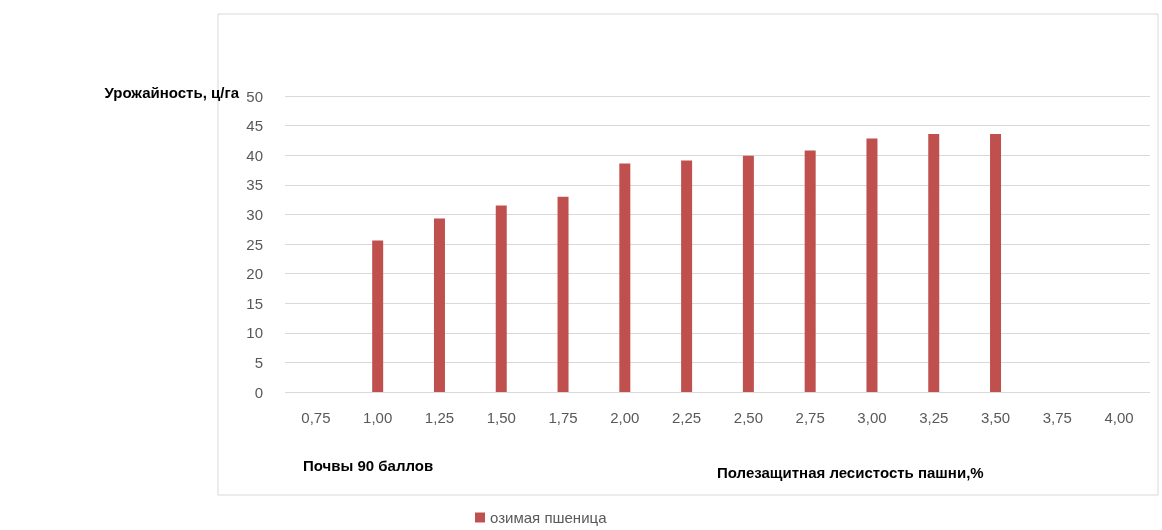 Image resolution: width=1162 pixels, height=530 pixels. I want to click on y-tick-label: 25, so click(254, 244).